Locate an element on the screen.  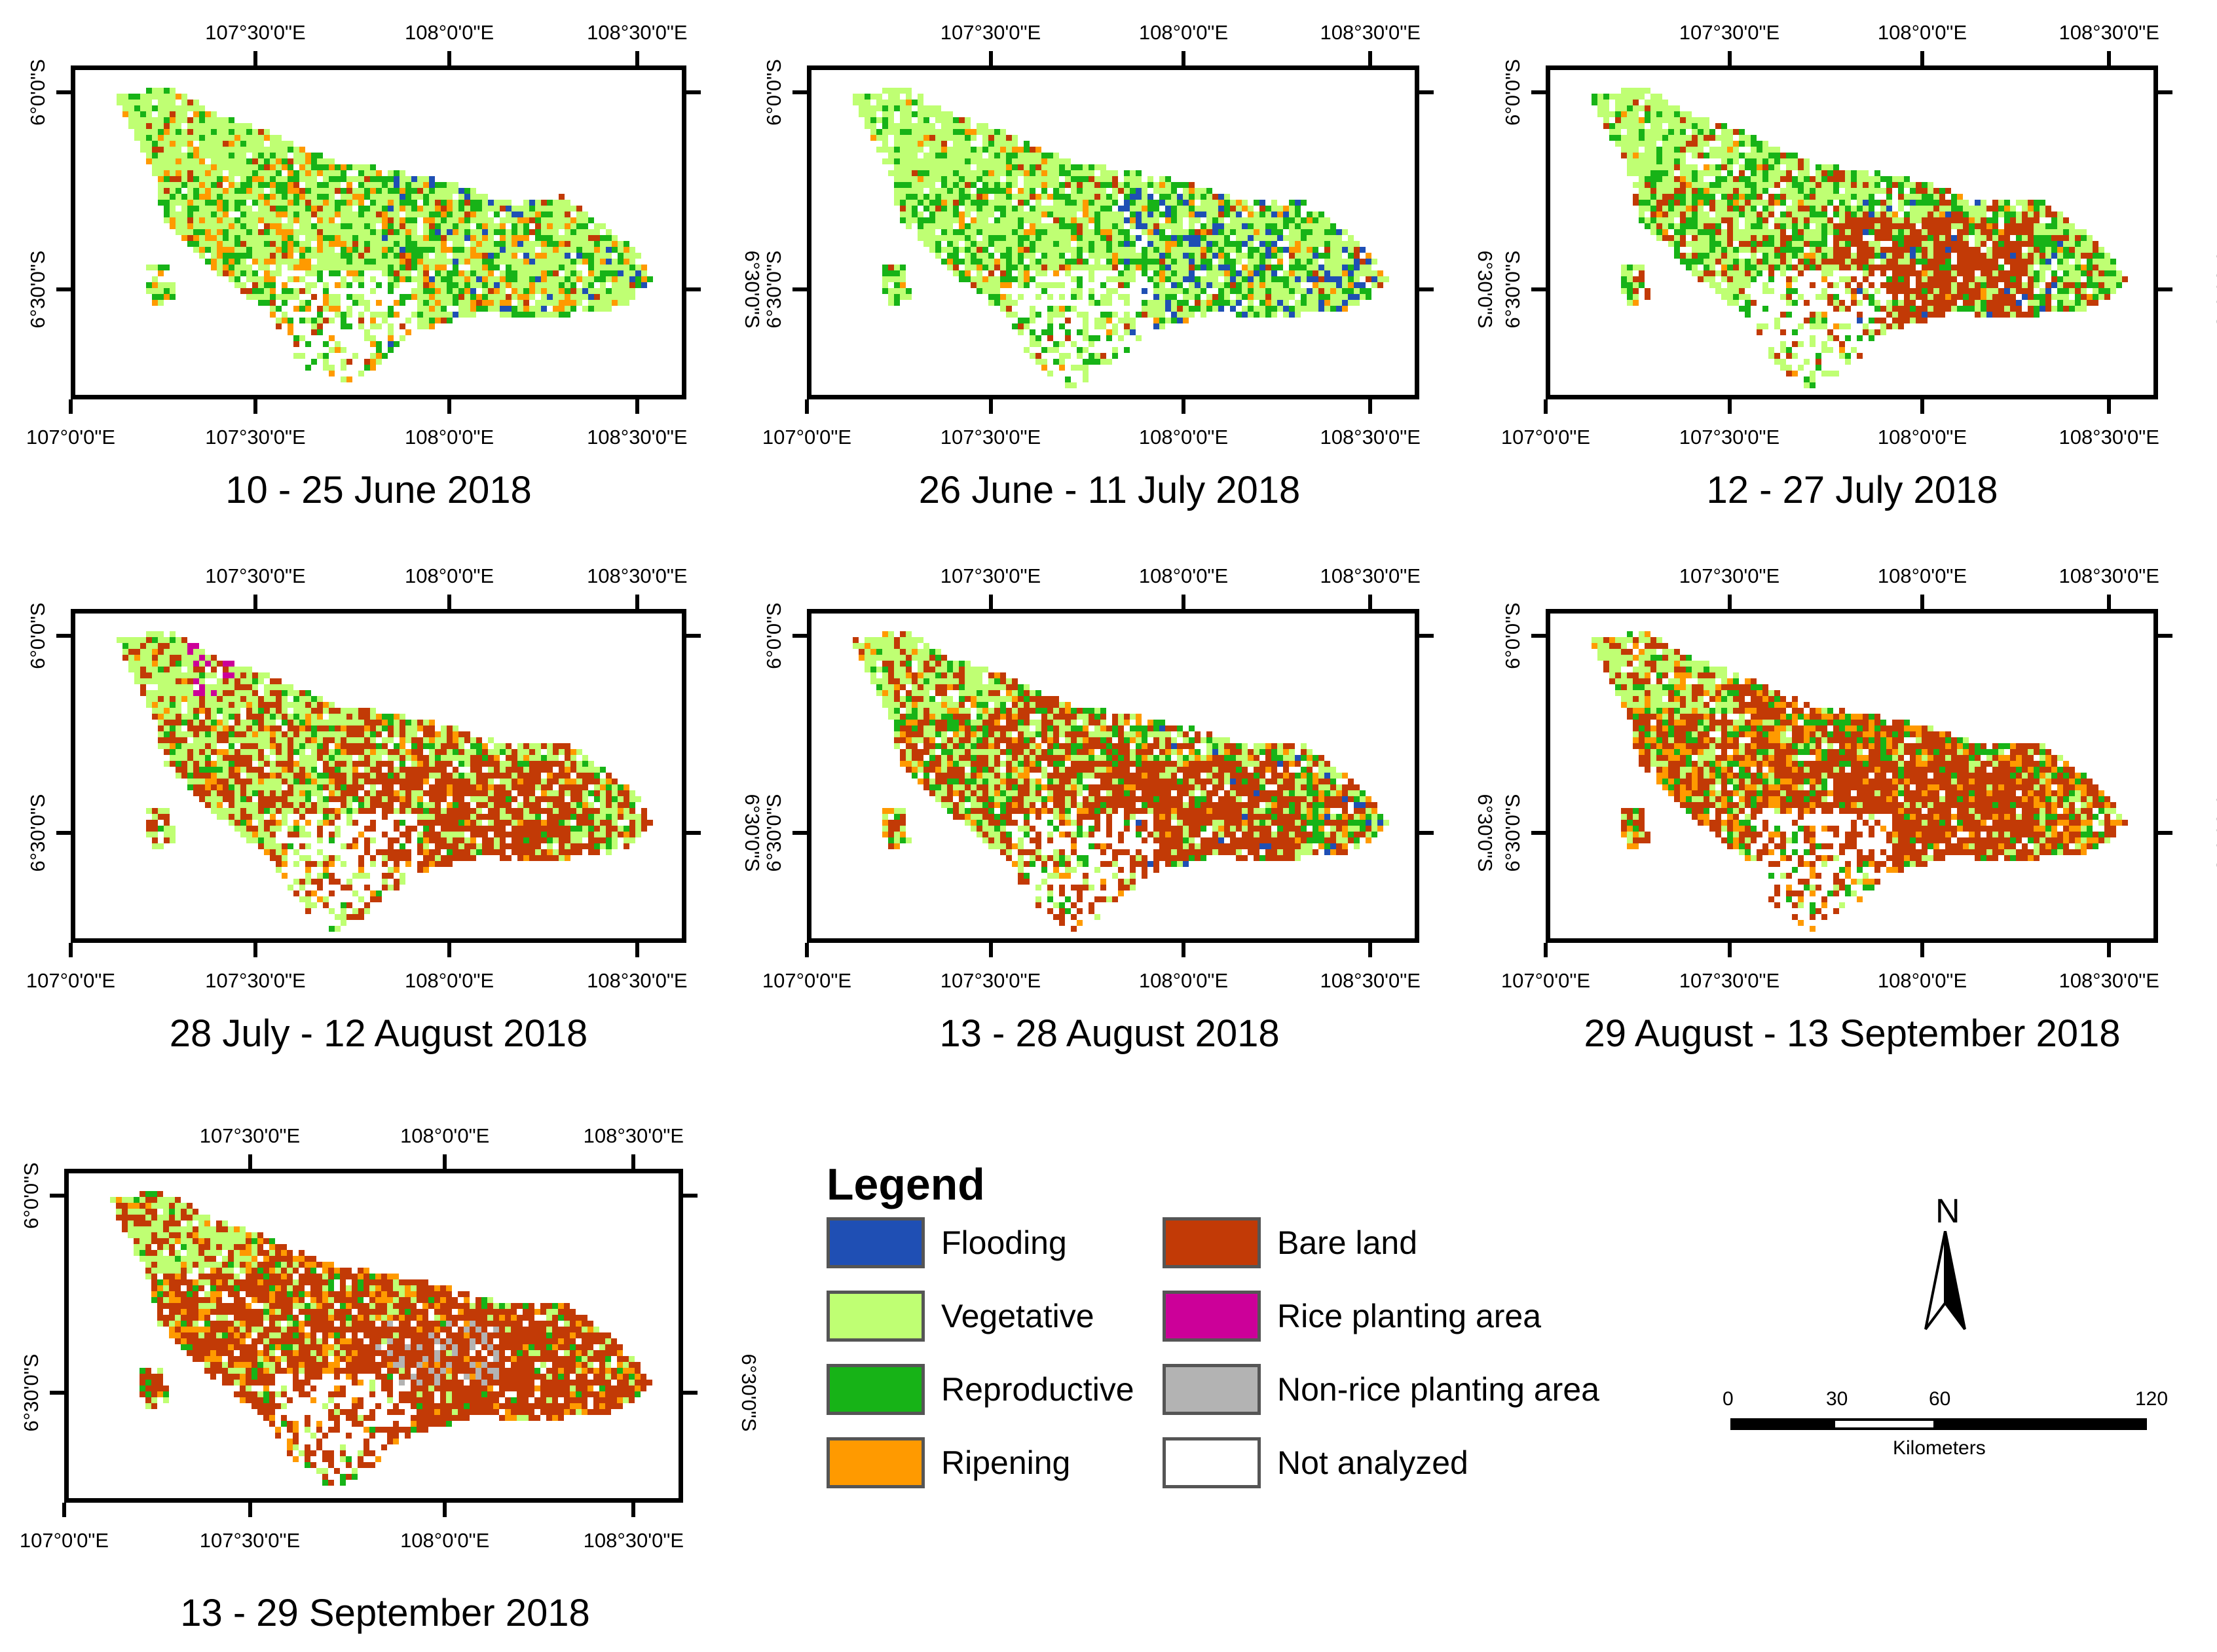
scale-unit: Kilometers is located at coordinates (1940, 1448).